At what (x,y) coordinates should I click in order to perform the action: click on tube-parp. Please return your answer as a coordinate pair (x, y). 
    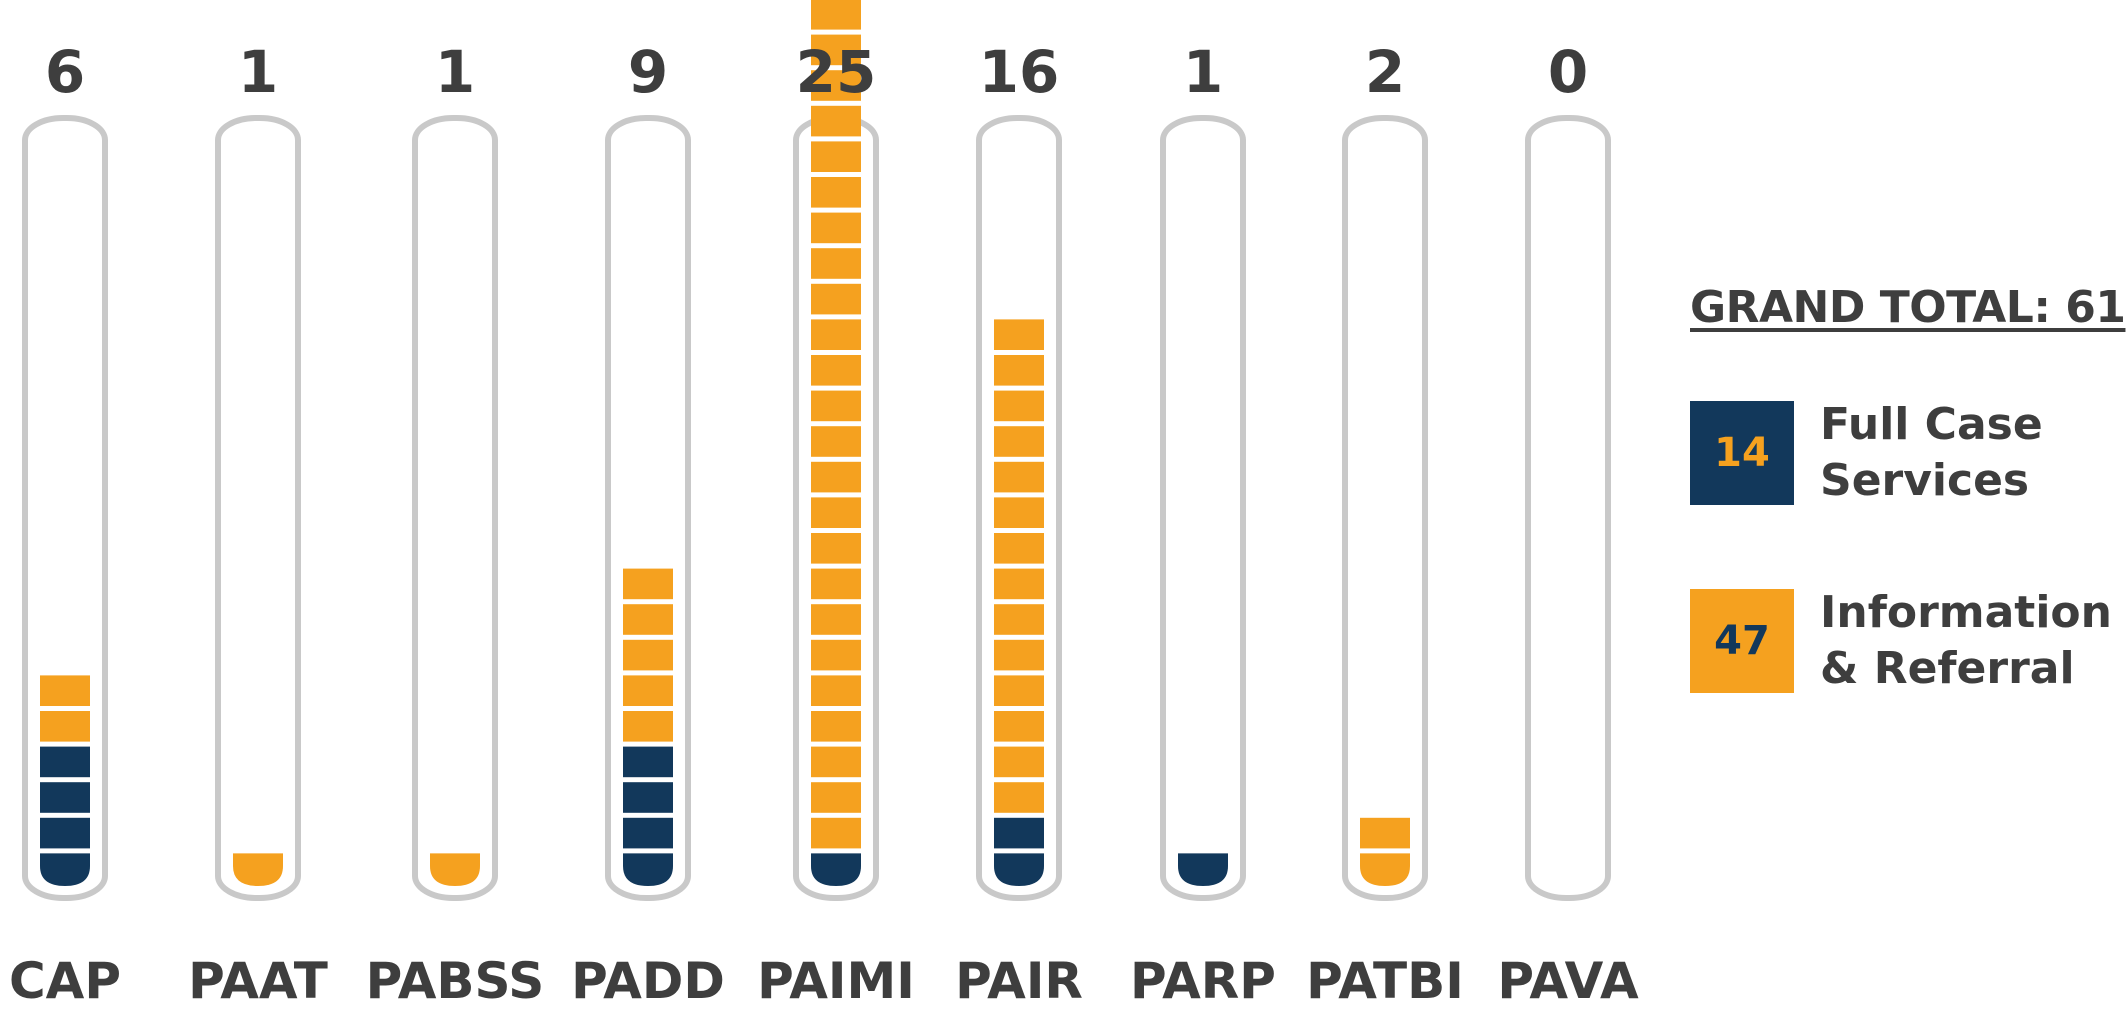
    Looking at the image, I should click on (1203, 508).